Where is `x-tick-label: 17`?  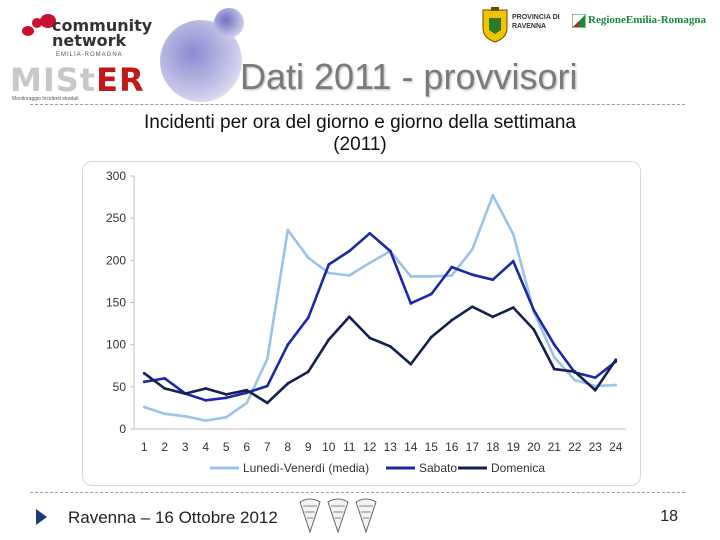
x-tick-label: 17 is located at coordinates (473, 447).